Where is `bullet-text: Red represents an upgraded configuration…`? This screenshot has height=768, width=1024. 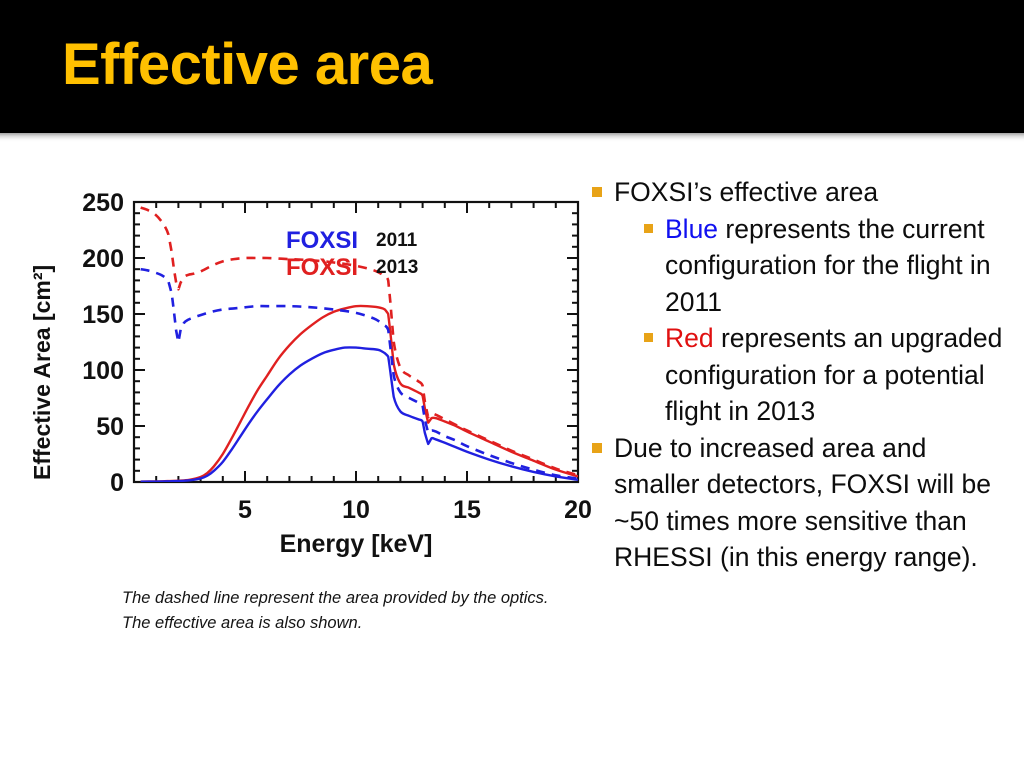
bullet-text: Red represents an upgraded configuration… is located at coordinates (841, 375).